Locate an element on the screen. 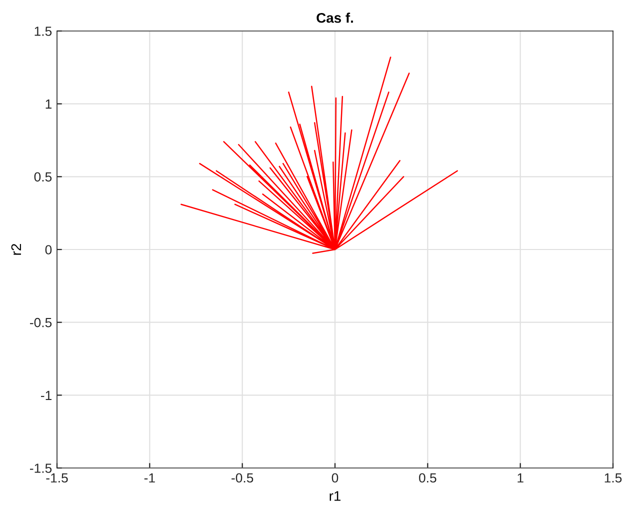 This screenshot has width=624, height=506. x-tick-label: 0 is located at coordinates (335, 478).